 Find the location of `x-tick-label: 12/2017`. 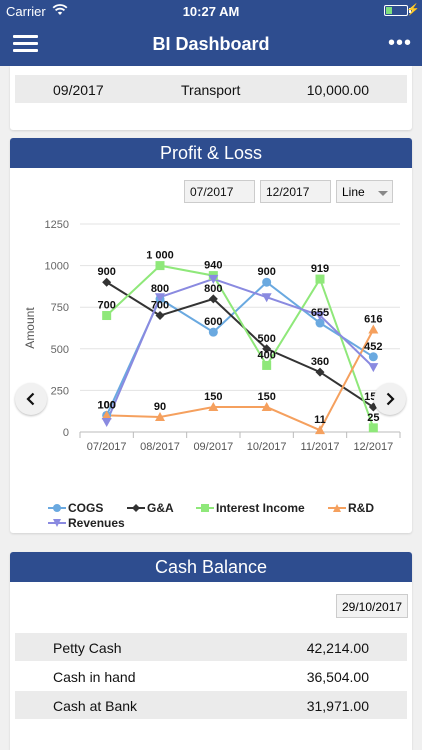

x-tick-label: 12/2017 is located at coordinates (373, 447).